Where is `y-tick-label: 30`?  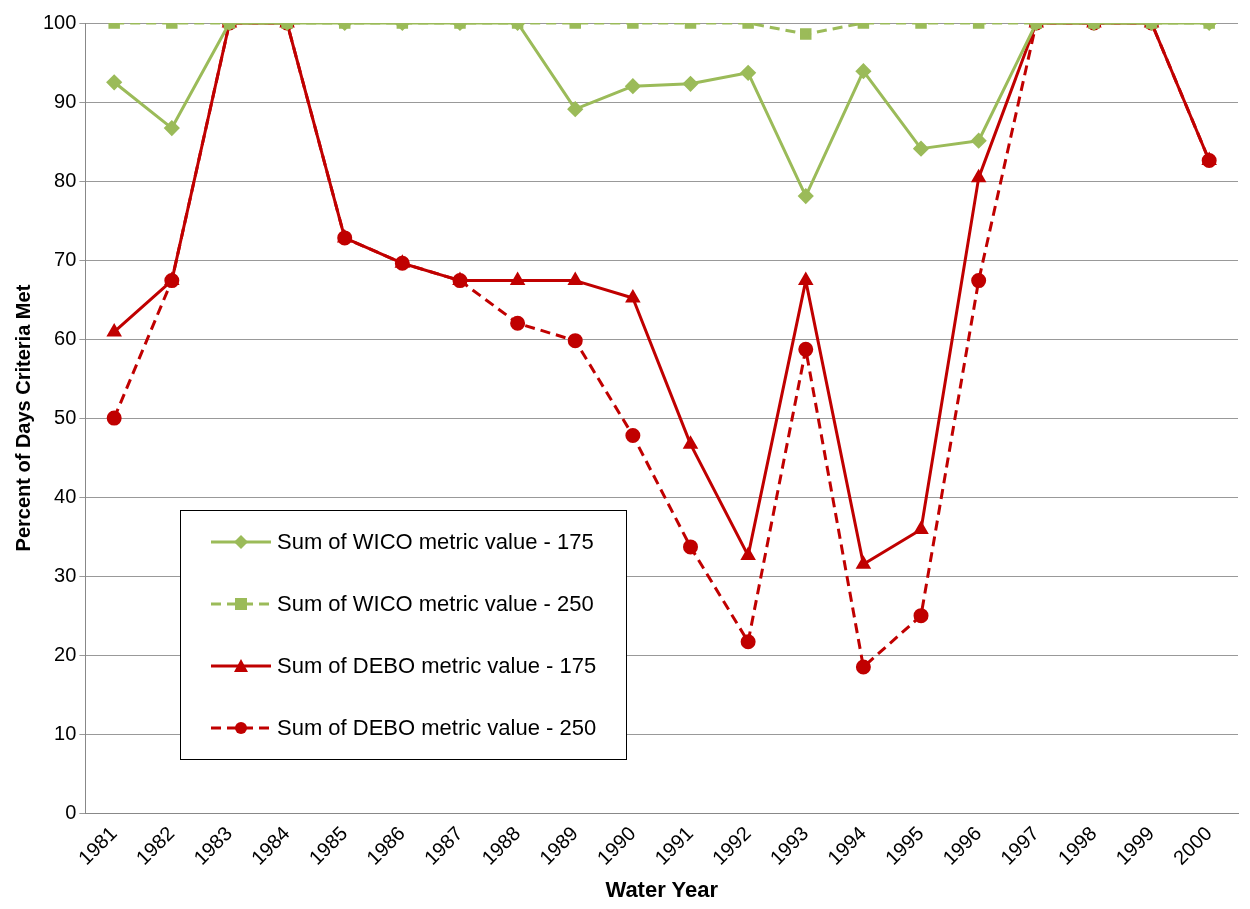 y-tick-label: 30 is located at coordinates (65, 574).